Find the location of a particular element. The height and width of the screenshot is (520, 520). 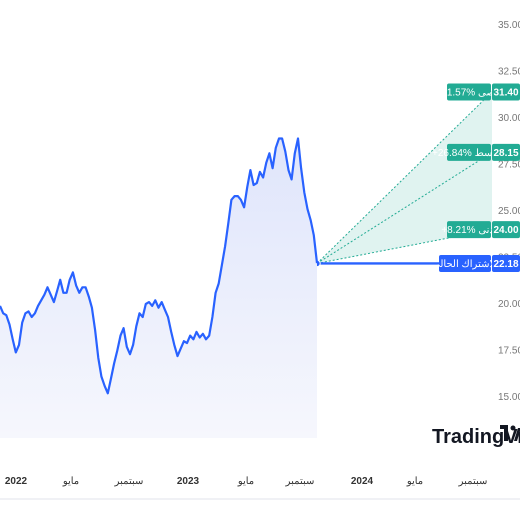

y-tick-label: 27.50 is located at coordinates (509, 165).